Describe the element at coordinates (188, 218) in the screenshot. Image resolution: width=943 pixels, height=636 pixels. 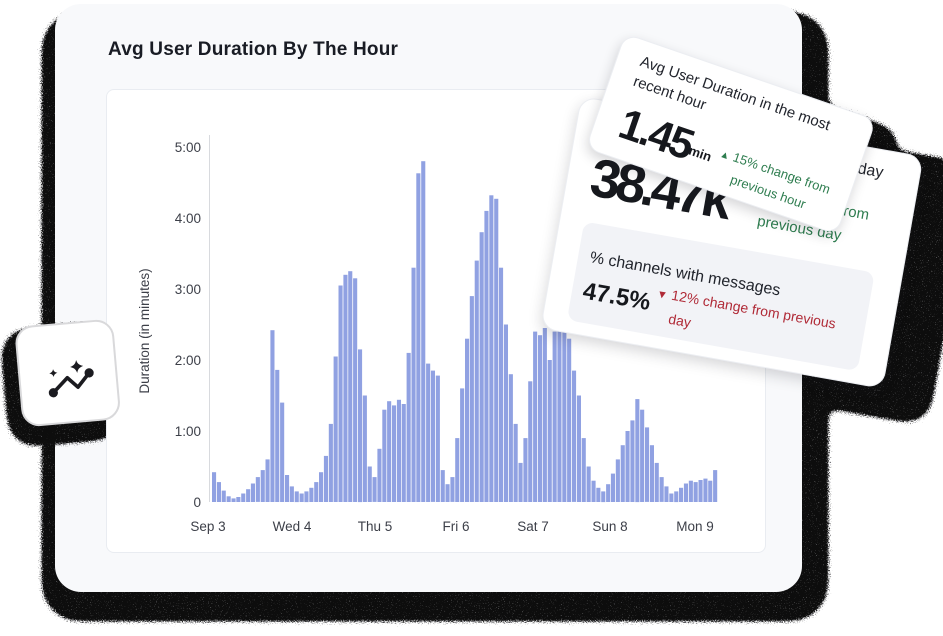
I see `svg-text: 4:00` at that location.